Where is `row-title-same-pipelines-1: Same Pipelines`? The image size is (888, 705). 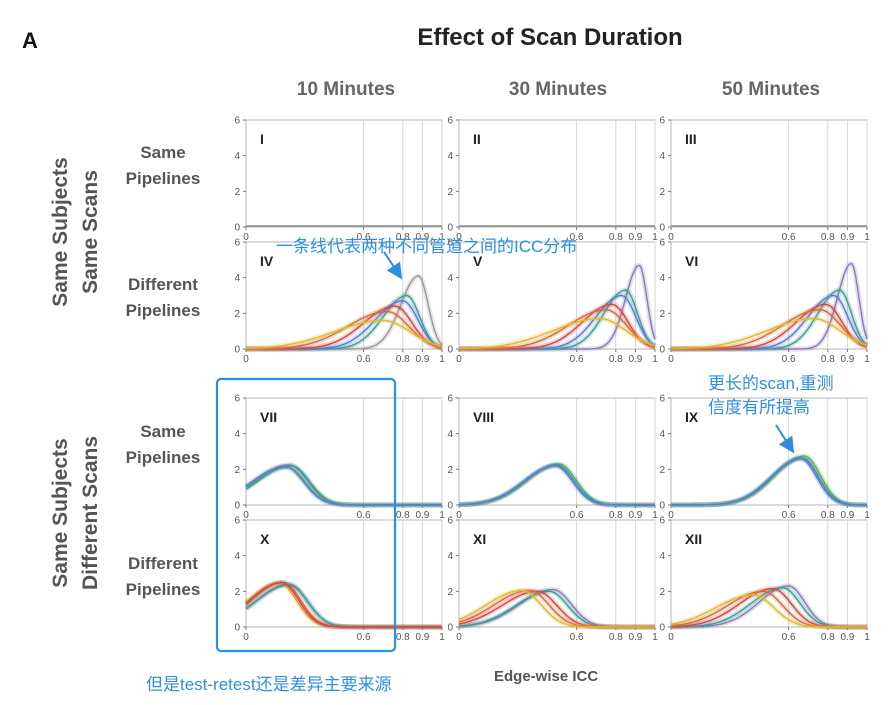 row-title-same-pipelines-1: Same Pipelines is located at coordinates (163, 166).